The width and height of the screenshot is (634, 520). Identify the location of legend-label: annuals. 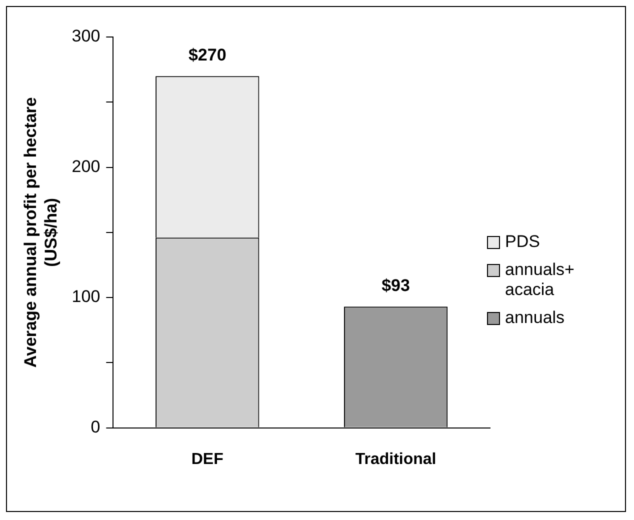
(535, 318).